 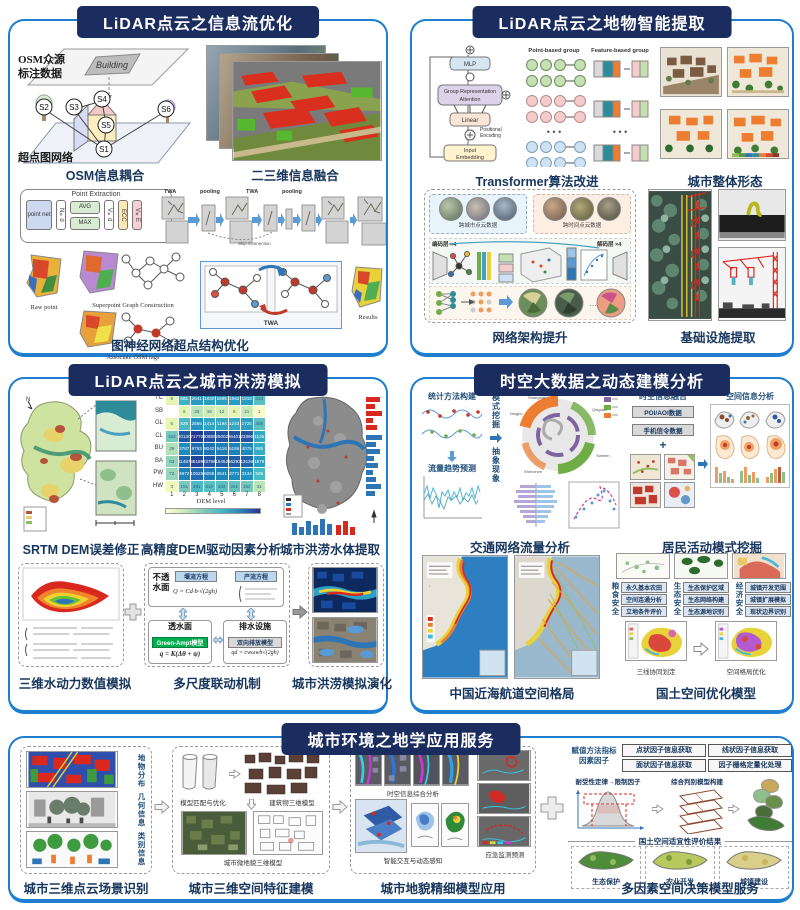 I want to click on strip-label-twa1: TWA, so click(x=170, y=192).